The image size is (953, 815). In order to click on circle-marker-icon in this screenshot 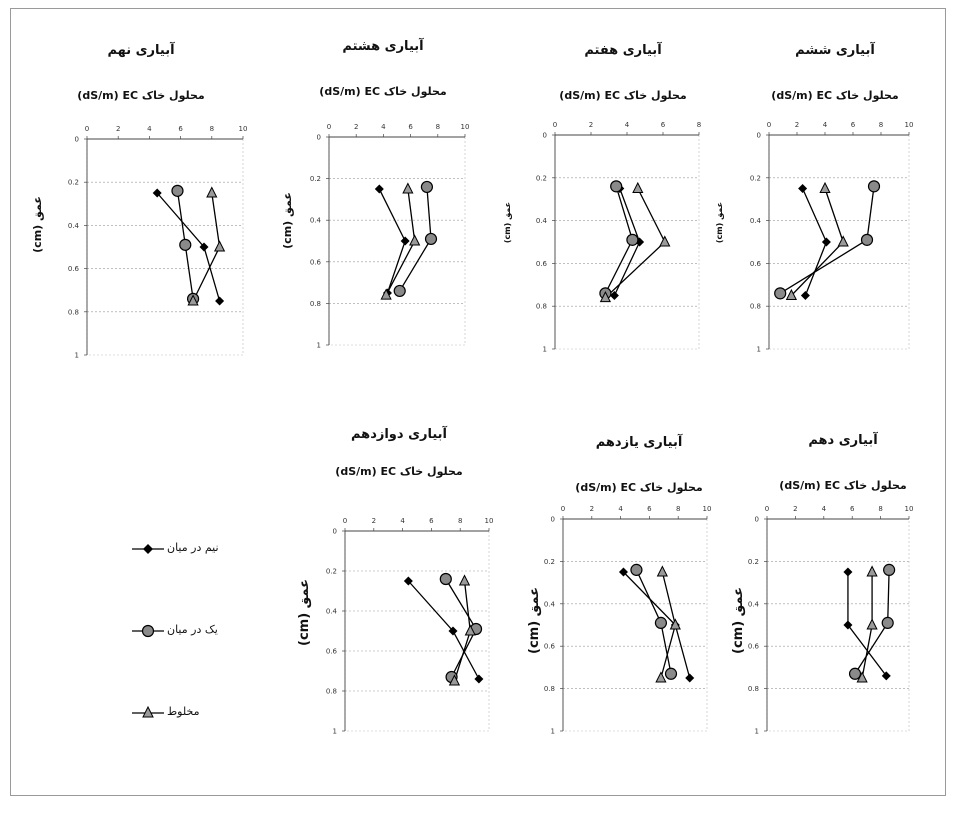, I will do `click(148, 631)`.